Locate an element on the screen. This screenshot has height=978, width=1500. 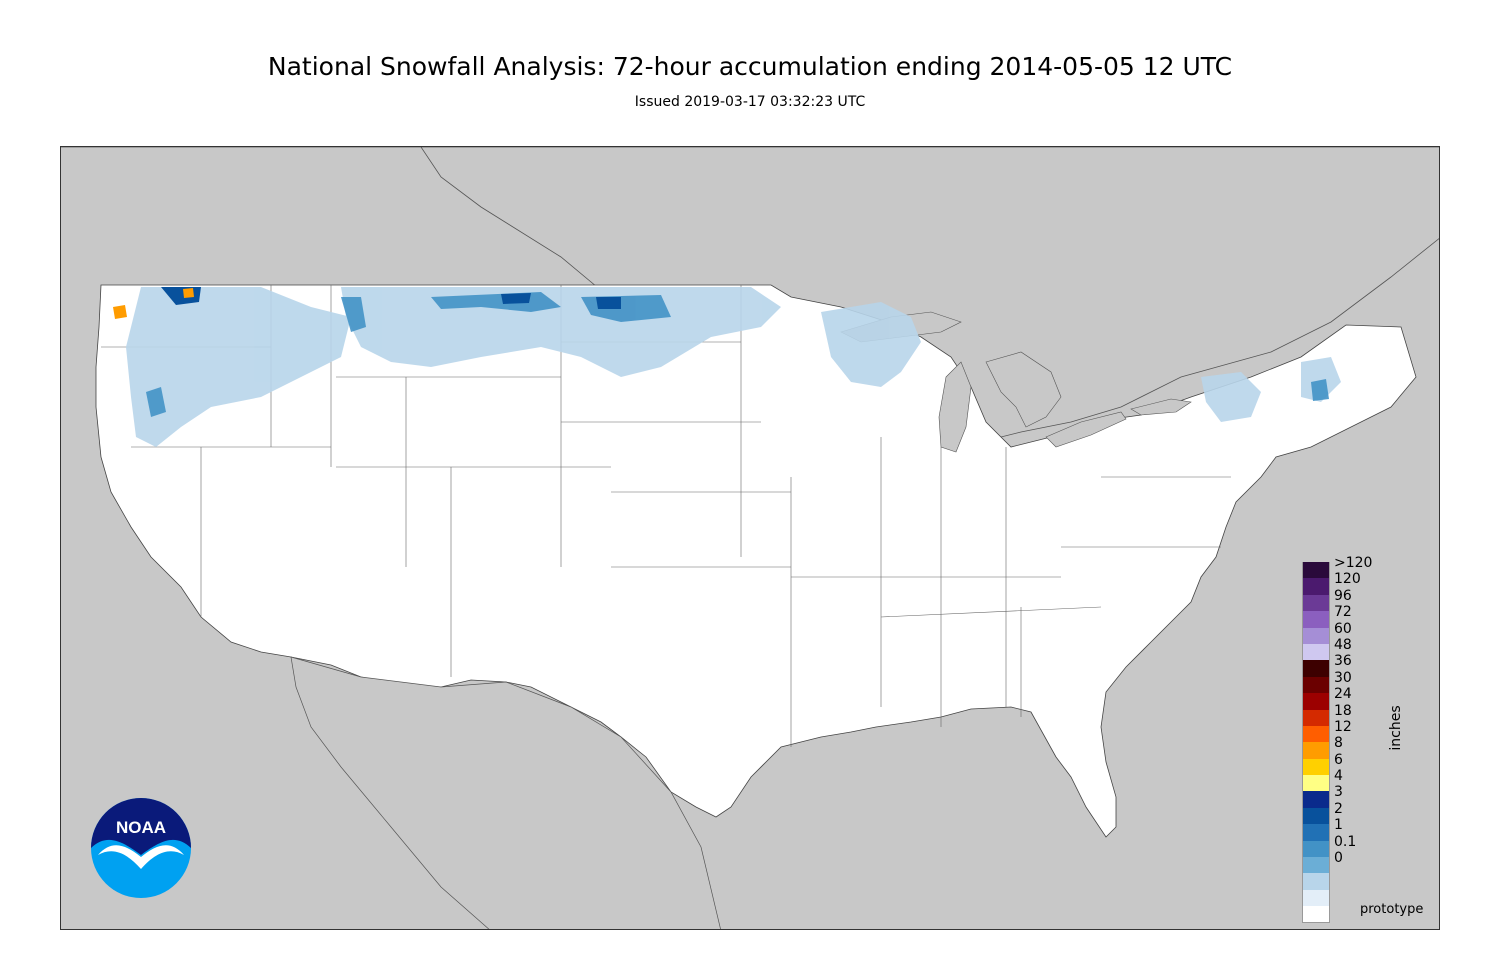
legend-label: 0 is located at coordinates (1338, 858).